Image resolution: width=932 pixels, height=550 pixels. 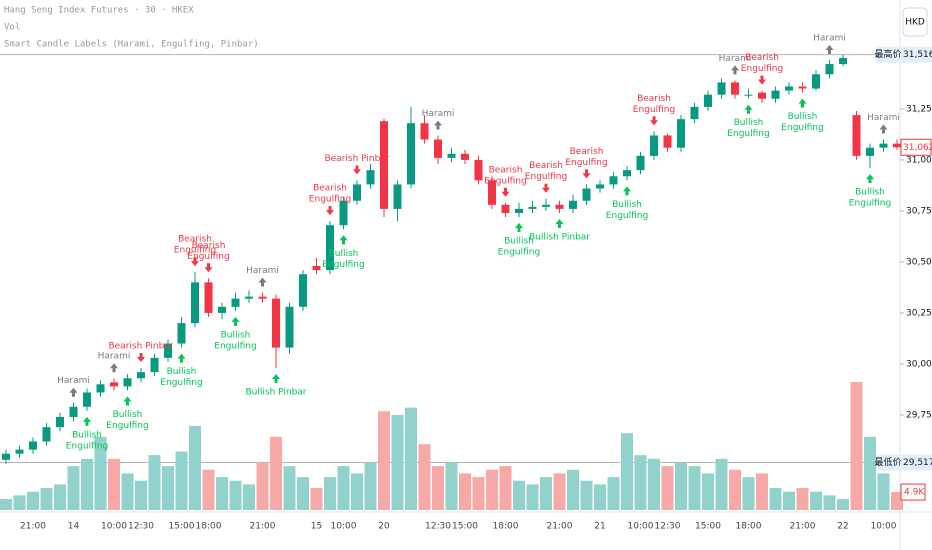 I want to click on x-tick-label: 22, so click(x=842, y=527).